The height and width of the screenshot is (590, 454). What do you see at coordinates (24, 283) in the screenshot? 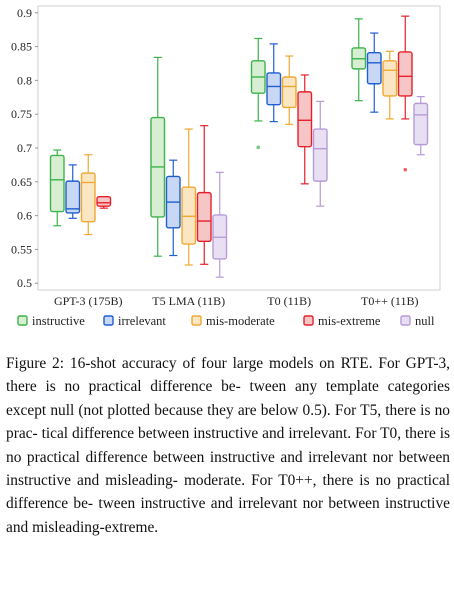
I see `y-tick-label: 0.5` at bounding box center [24, 283].